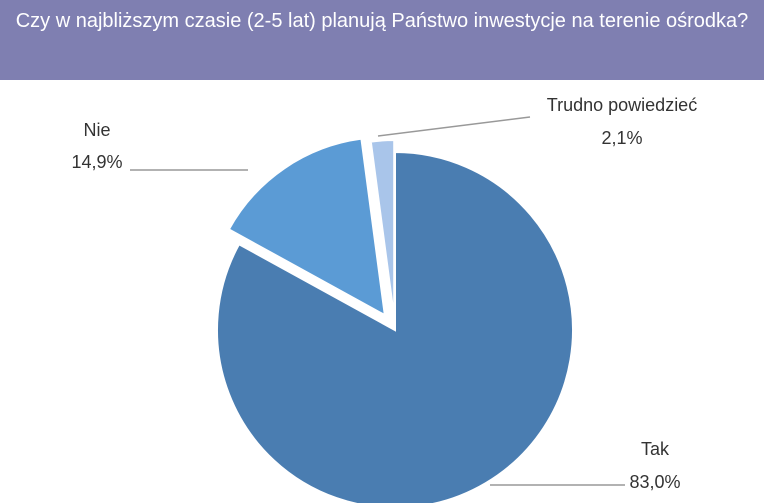 Image resolution: width=764 pixels, height=503 pixels. What do you see at coordinates (622, 105) in the screenshot?
I see `slice-label: Trudno powiedzieć` at bounding box center [622, 105].